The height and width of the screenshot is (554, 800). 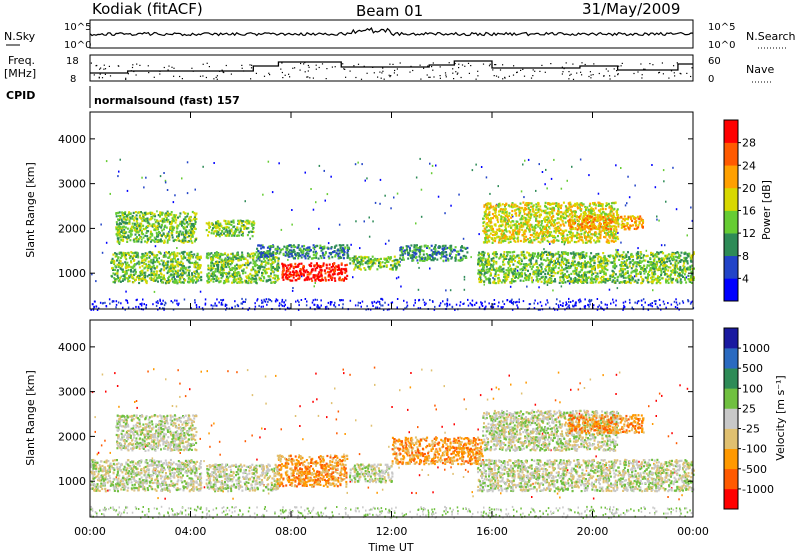 I want to click on noise-tick-right-top: 10^5, so click(x=721, y=27).